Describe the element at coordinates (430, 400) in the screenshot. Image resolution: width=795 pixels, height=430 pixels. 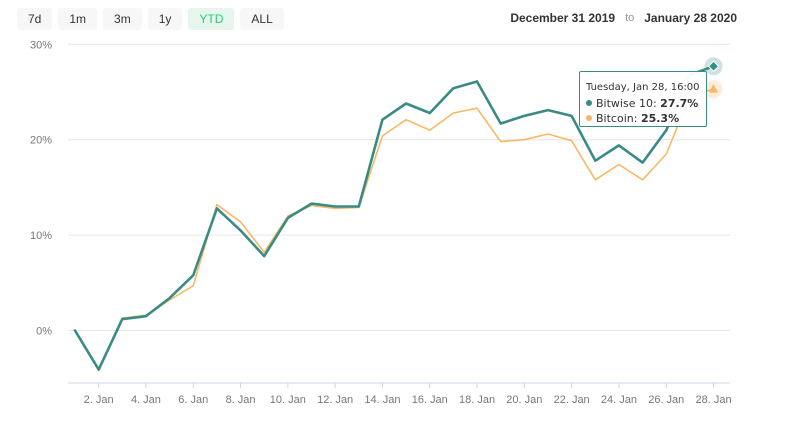
I see `x-tick-label: 16. Jan` at that location.